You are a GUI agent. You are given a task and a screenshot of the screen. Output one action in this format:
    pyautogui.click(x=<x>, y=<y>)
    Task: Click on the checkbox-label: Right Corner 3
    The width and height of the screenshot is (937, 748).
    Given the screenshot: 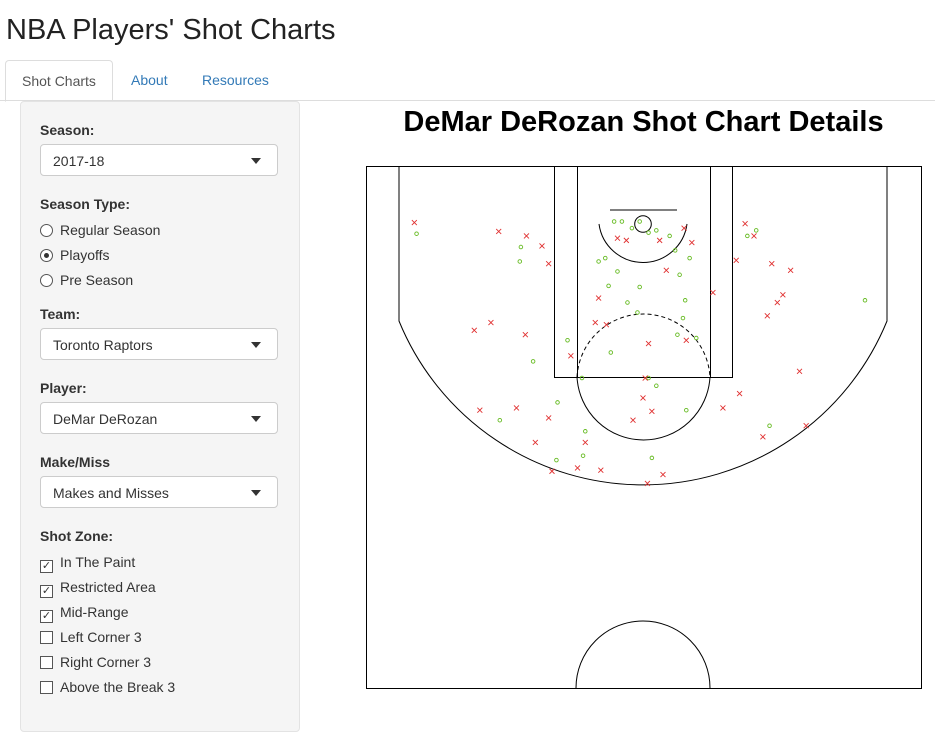 What is the action you would take?
    pyautogui.click(x=106, y=662)
    